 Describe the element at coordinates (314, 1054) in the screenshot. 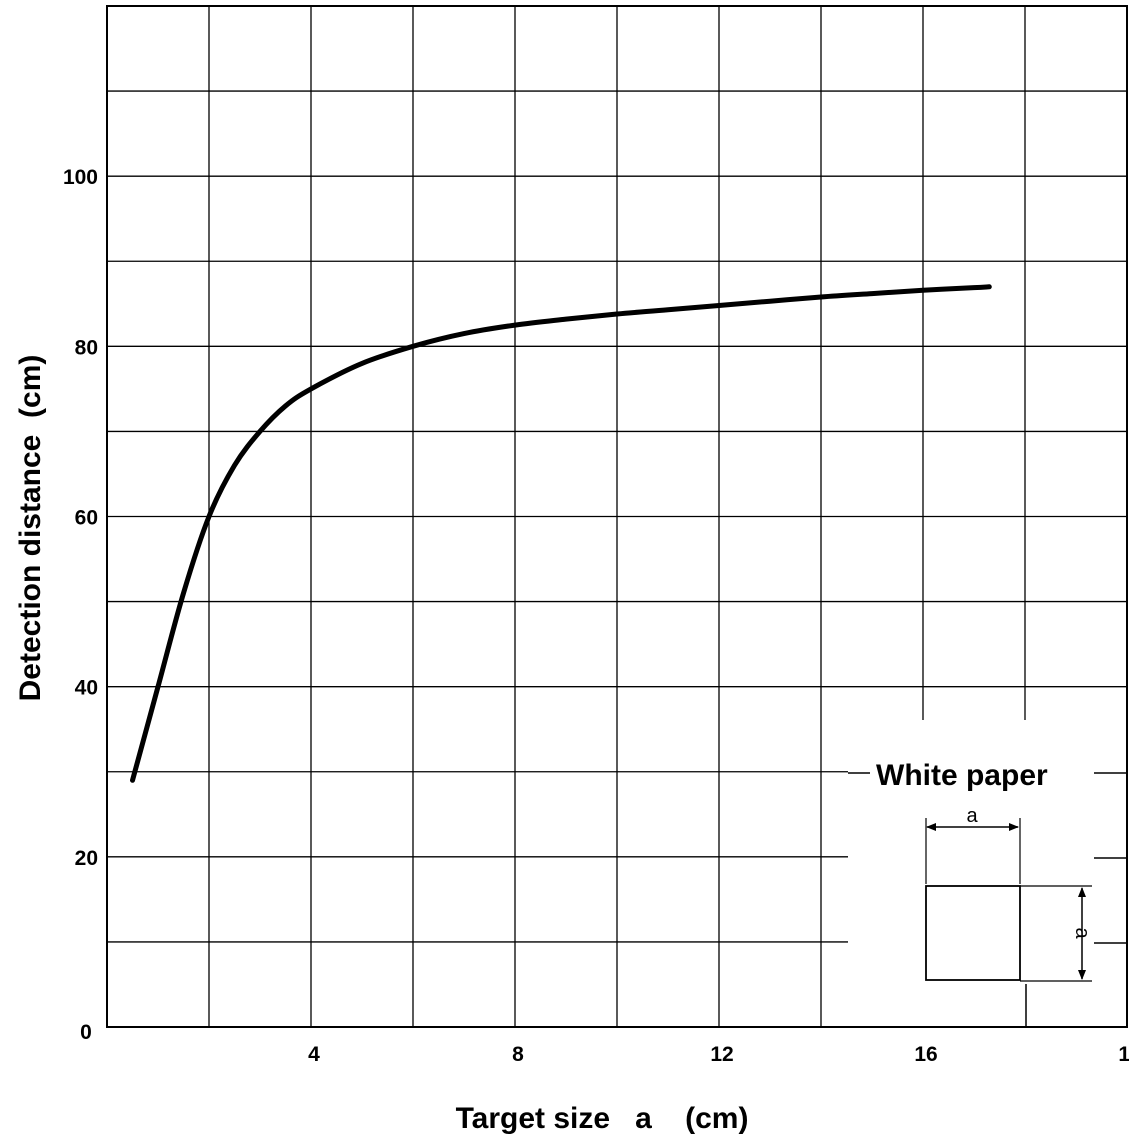

I see `x-tick-label: 4` at that location.